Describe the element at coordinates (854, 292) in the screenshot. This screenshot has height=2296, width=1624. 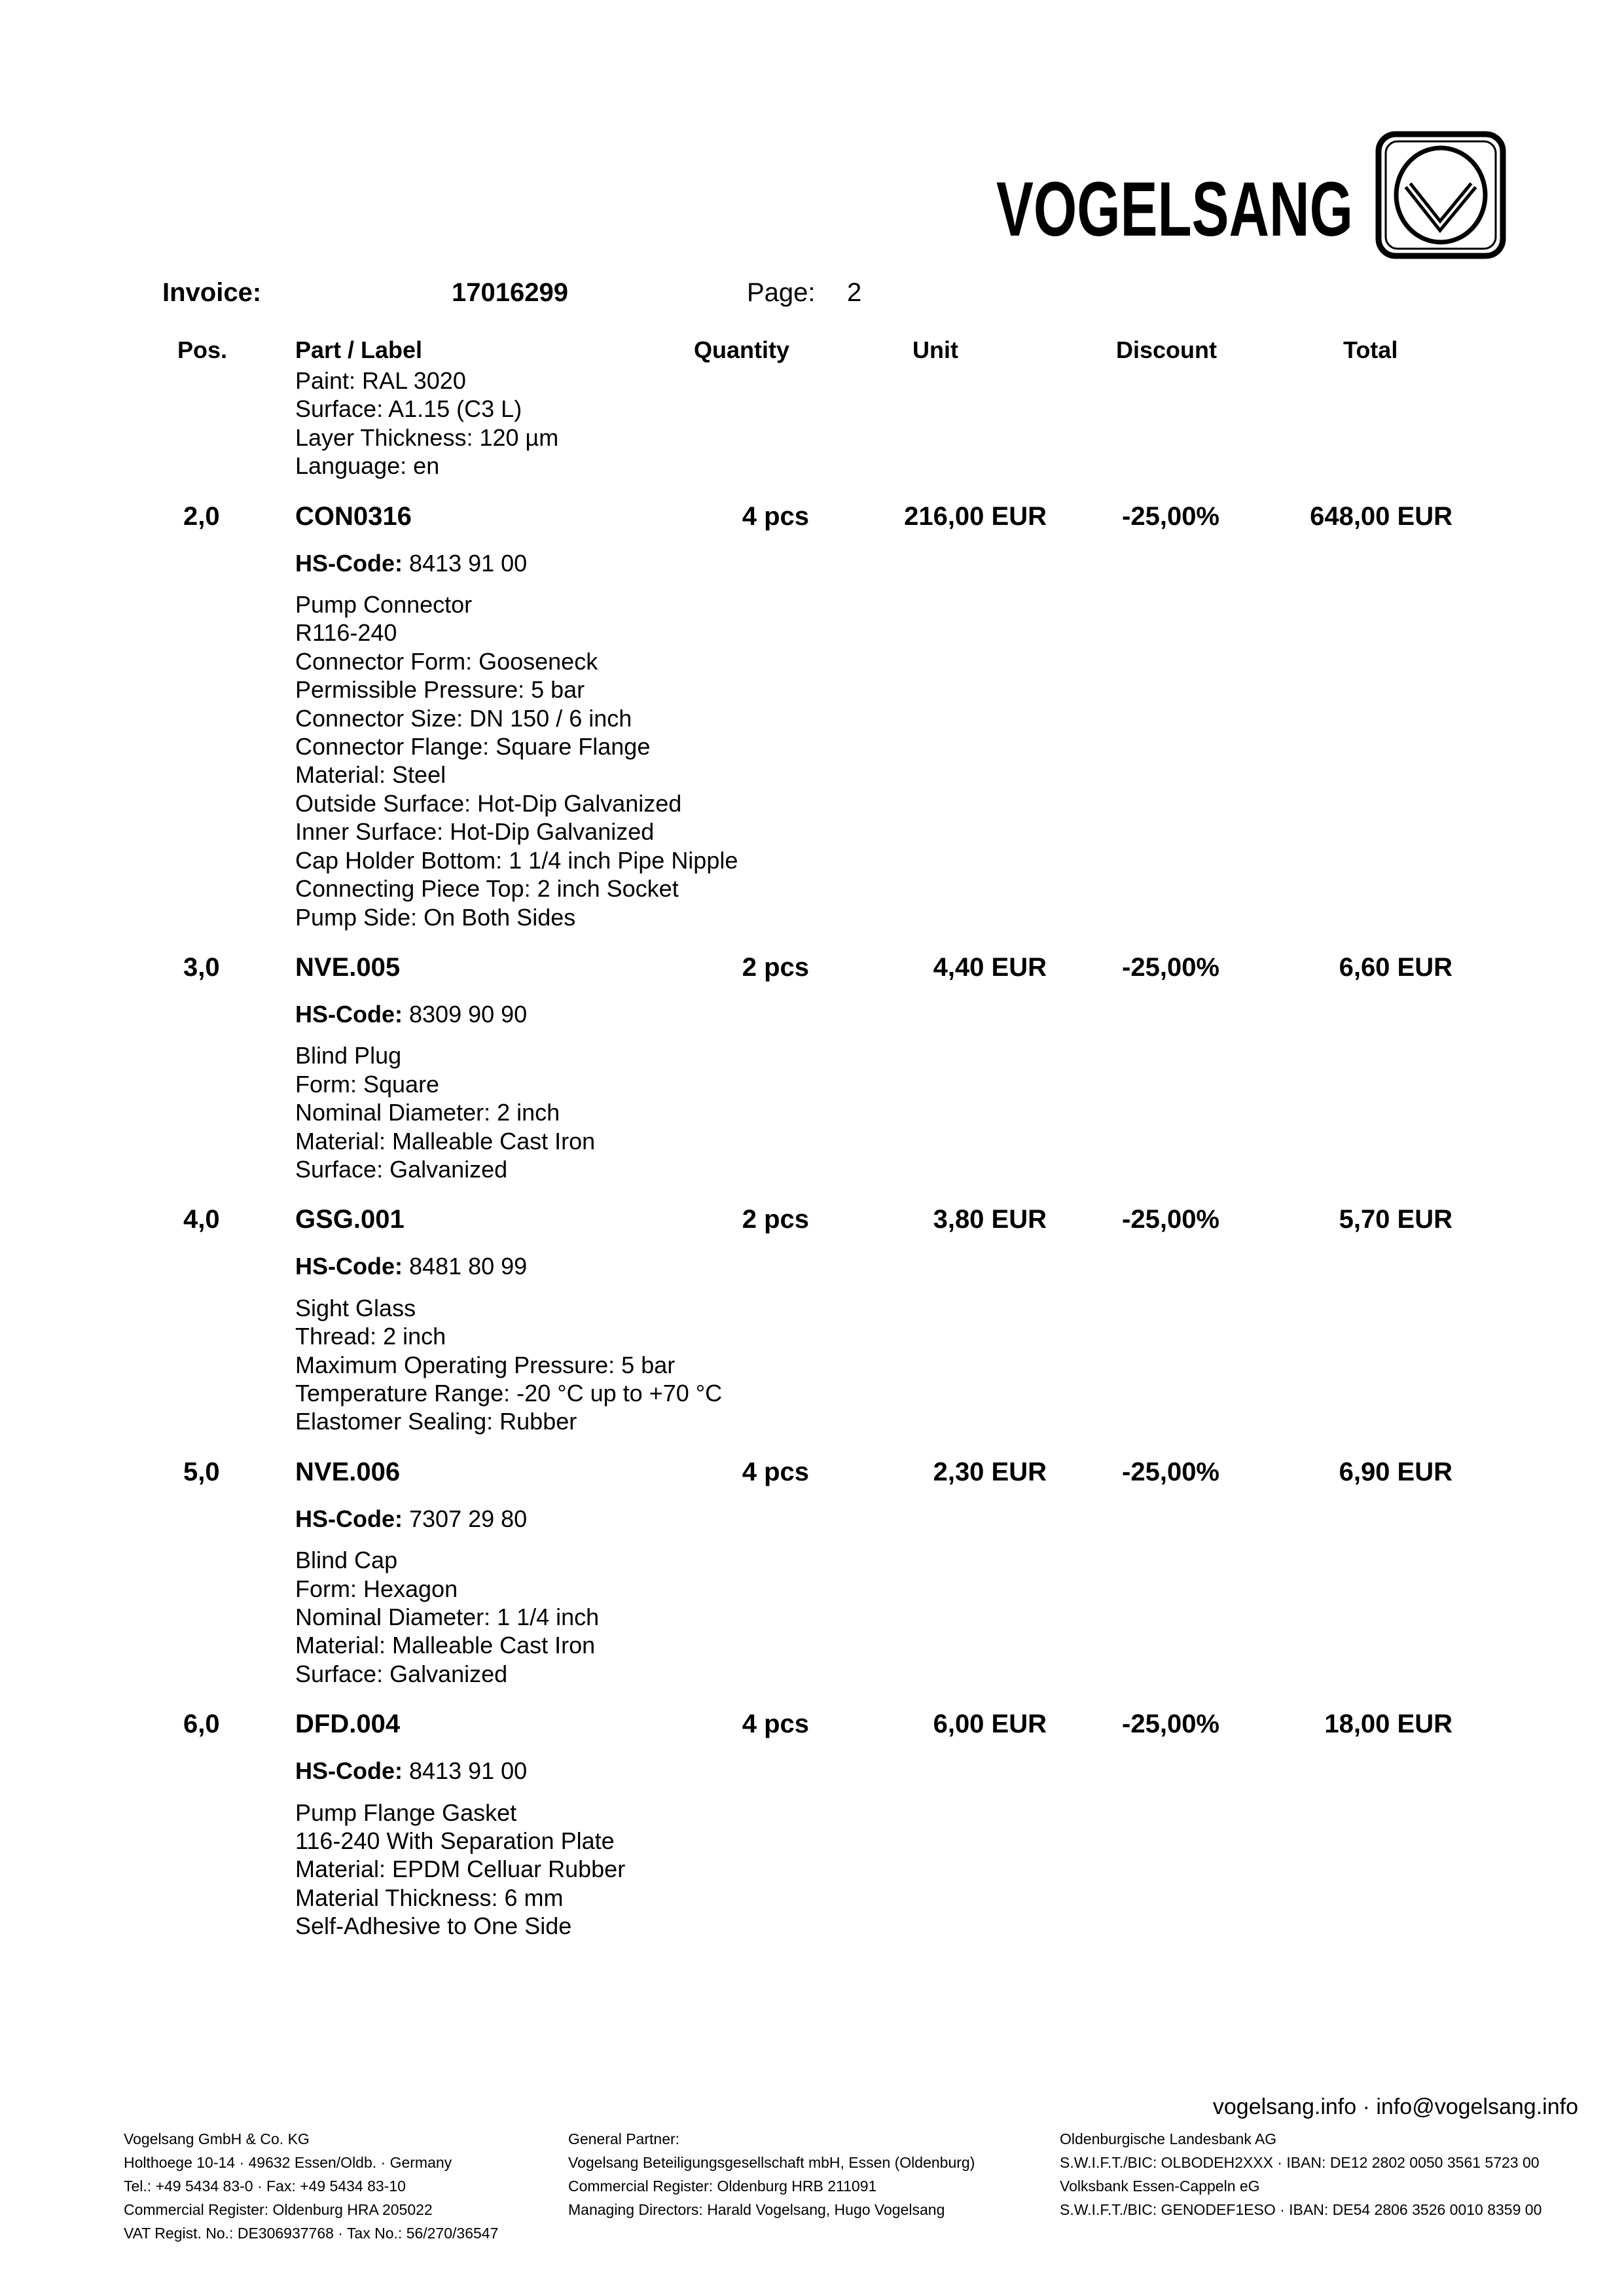
I see `page-number: 2` at that location.